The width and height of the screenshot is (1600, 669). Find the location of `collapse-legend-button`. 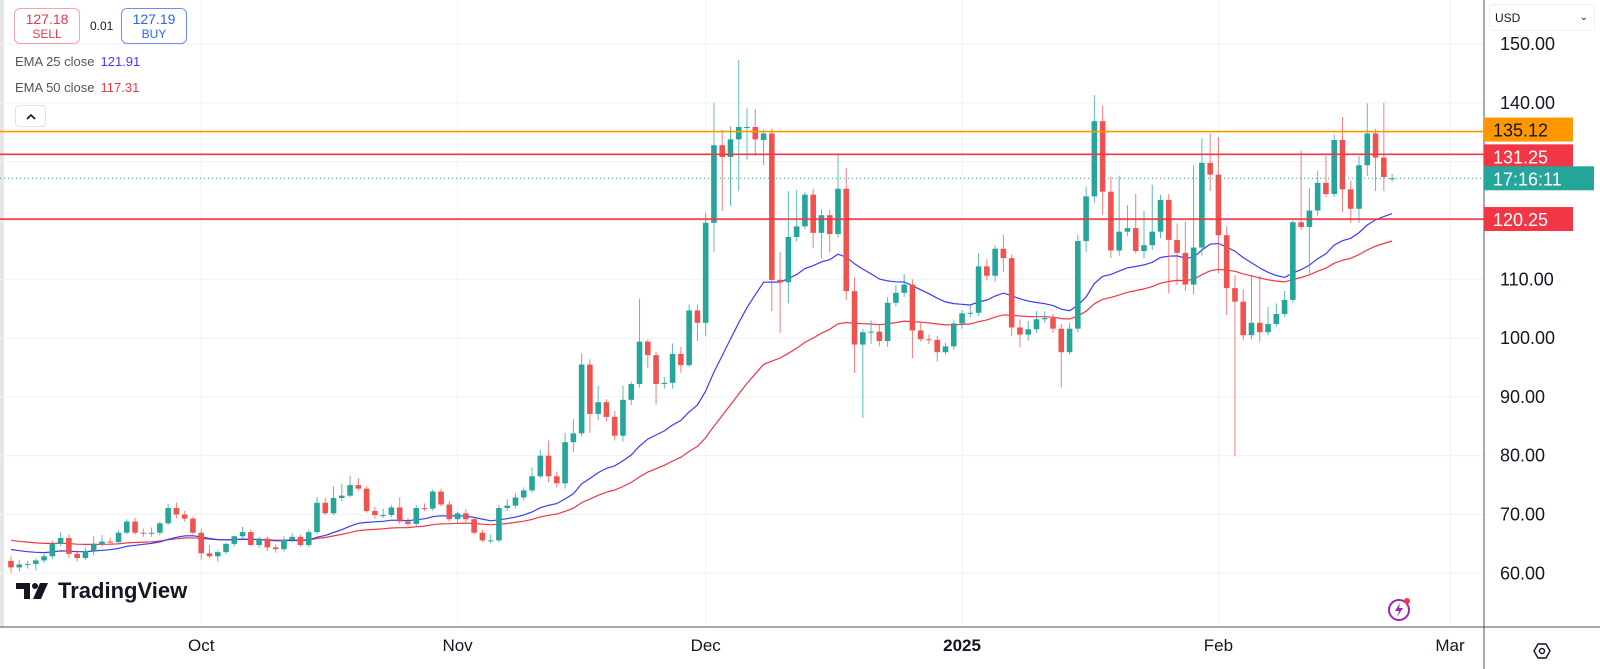

collapse-legend-button is located at coordinates (30, 116).